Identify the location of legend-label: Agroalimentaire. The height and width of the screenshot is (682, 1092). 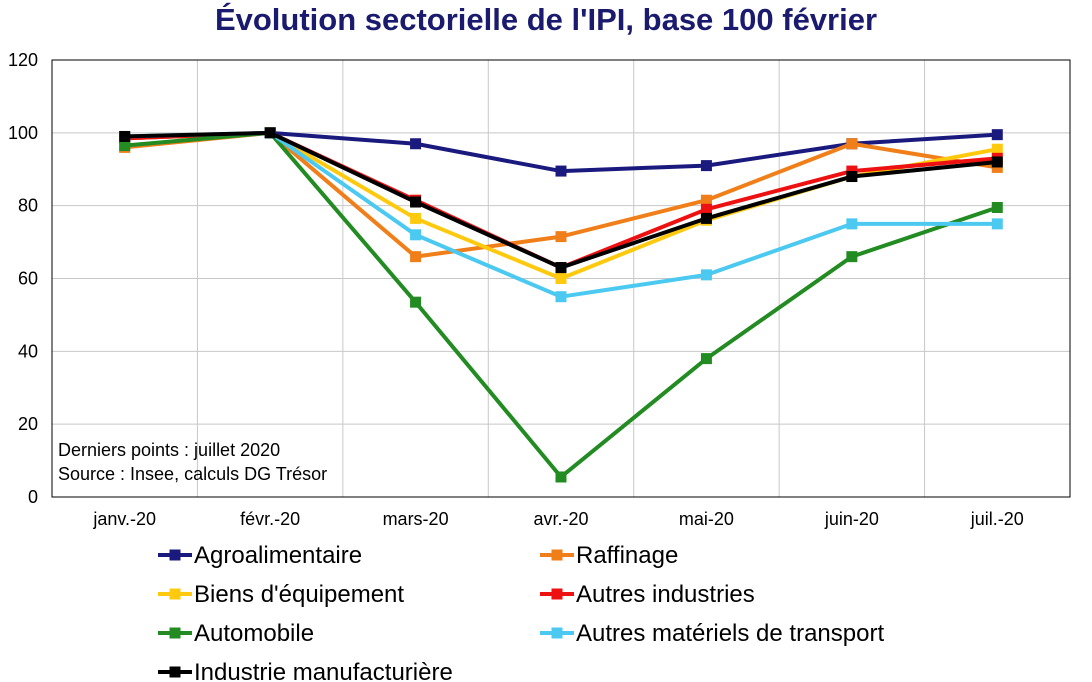
(278, 555).